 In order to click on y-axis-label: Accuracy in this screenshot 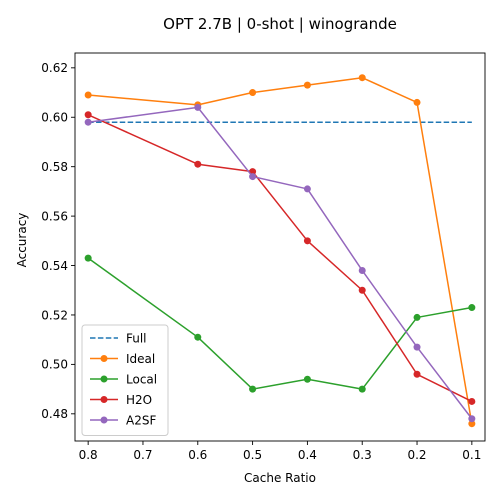, I will do `click(22, 240)`.